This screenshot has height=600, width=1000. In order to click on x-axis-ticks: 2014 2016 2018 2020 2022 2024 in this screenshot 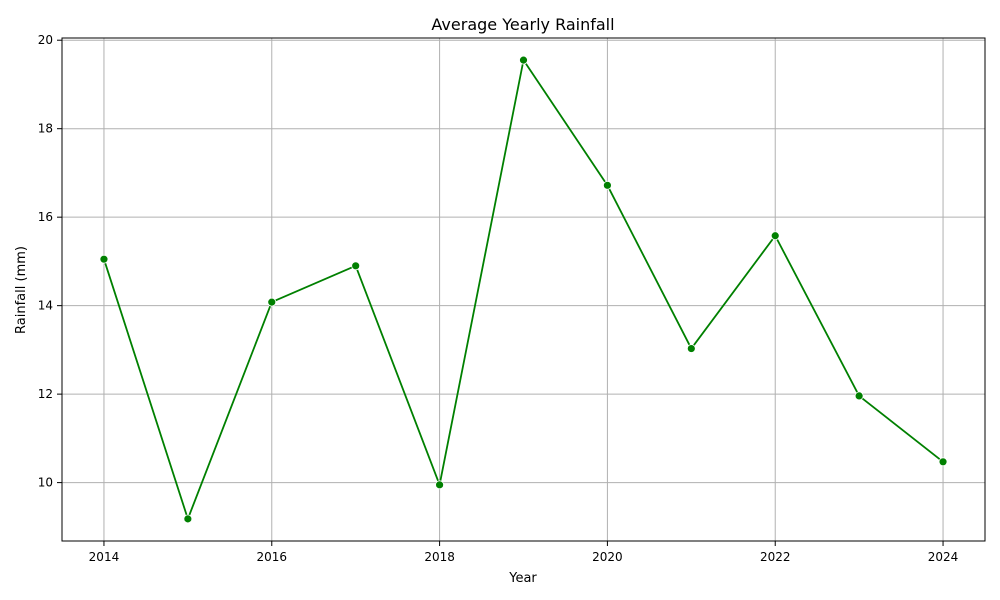, I will do `click(524, 552)`.